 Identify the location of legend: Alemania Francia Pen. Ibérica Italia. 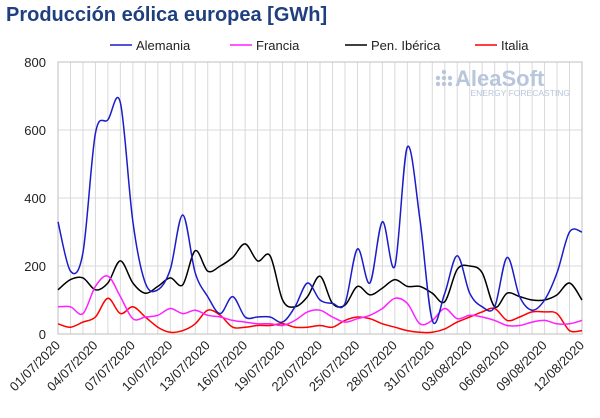
(319, 45).